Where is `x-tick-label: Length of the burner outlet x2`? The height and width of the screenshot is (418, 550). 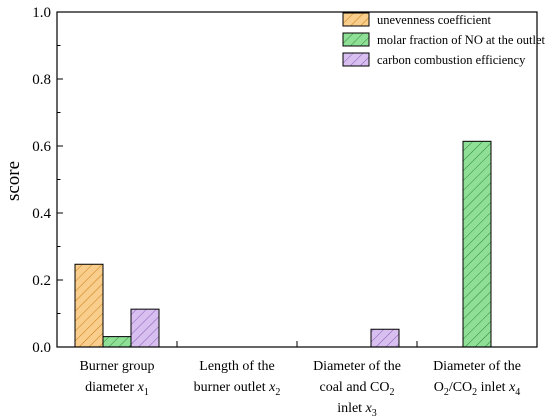
x-tick-label: Length of the burner outlet x2 is located at coordinates (237, 378).